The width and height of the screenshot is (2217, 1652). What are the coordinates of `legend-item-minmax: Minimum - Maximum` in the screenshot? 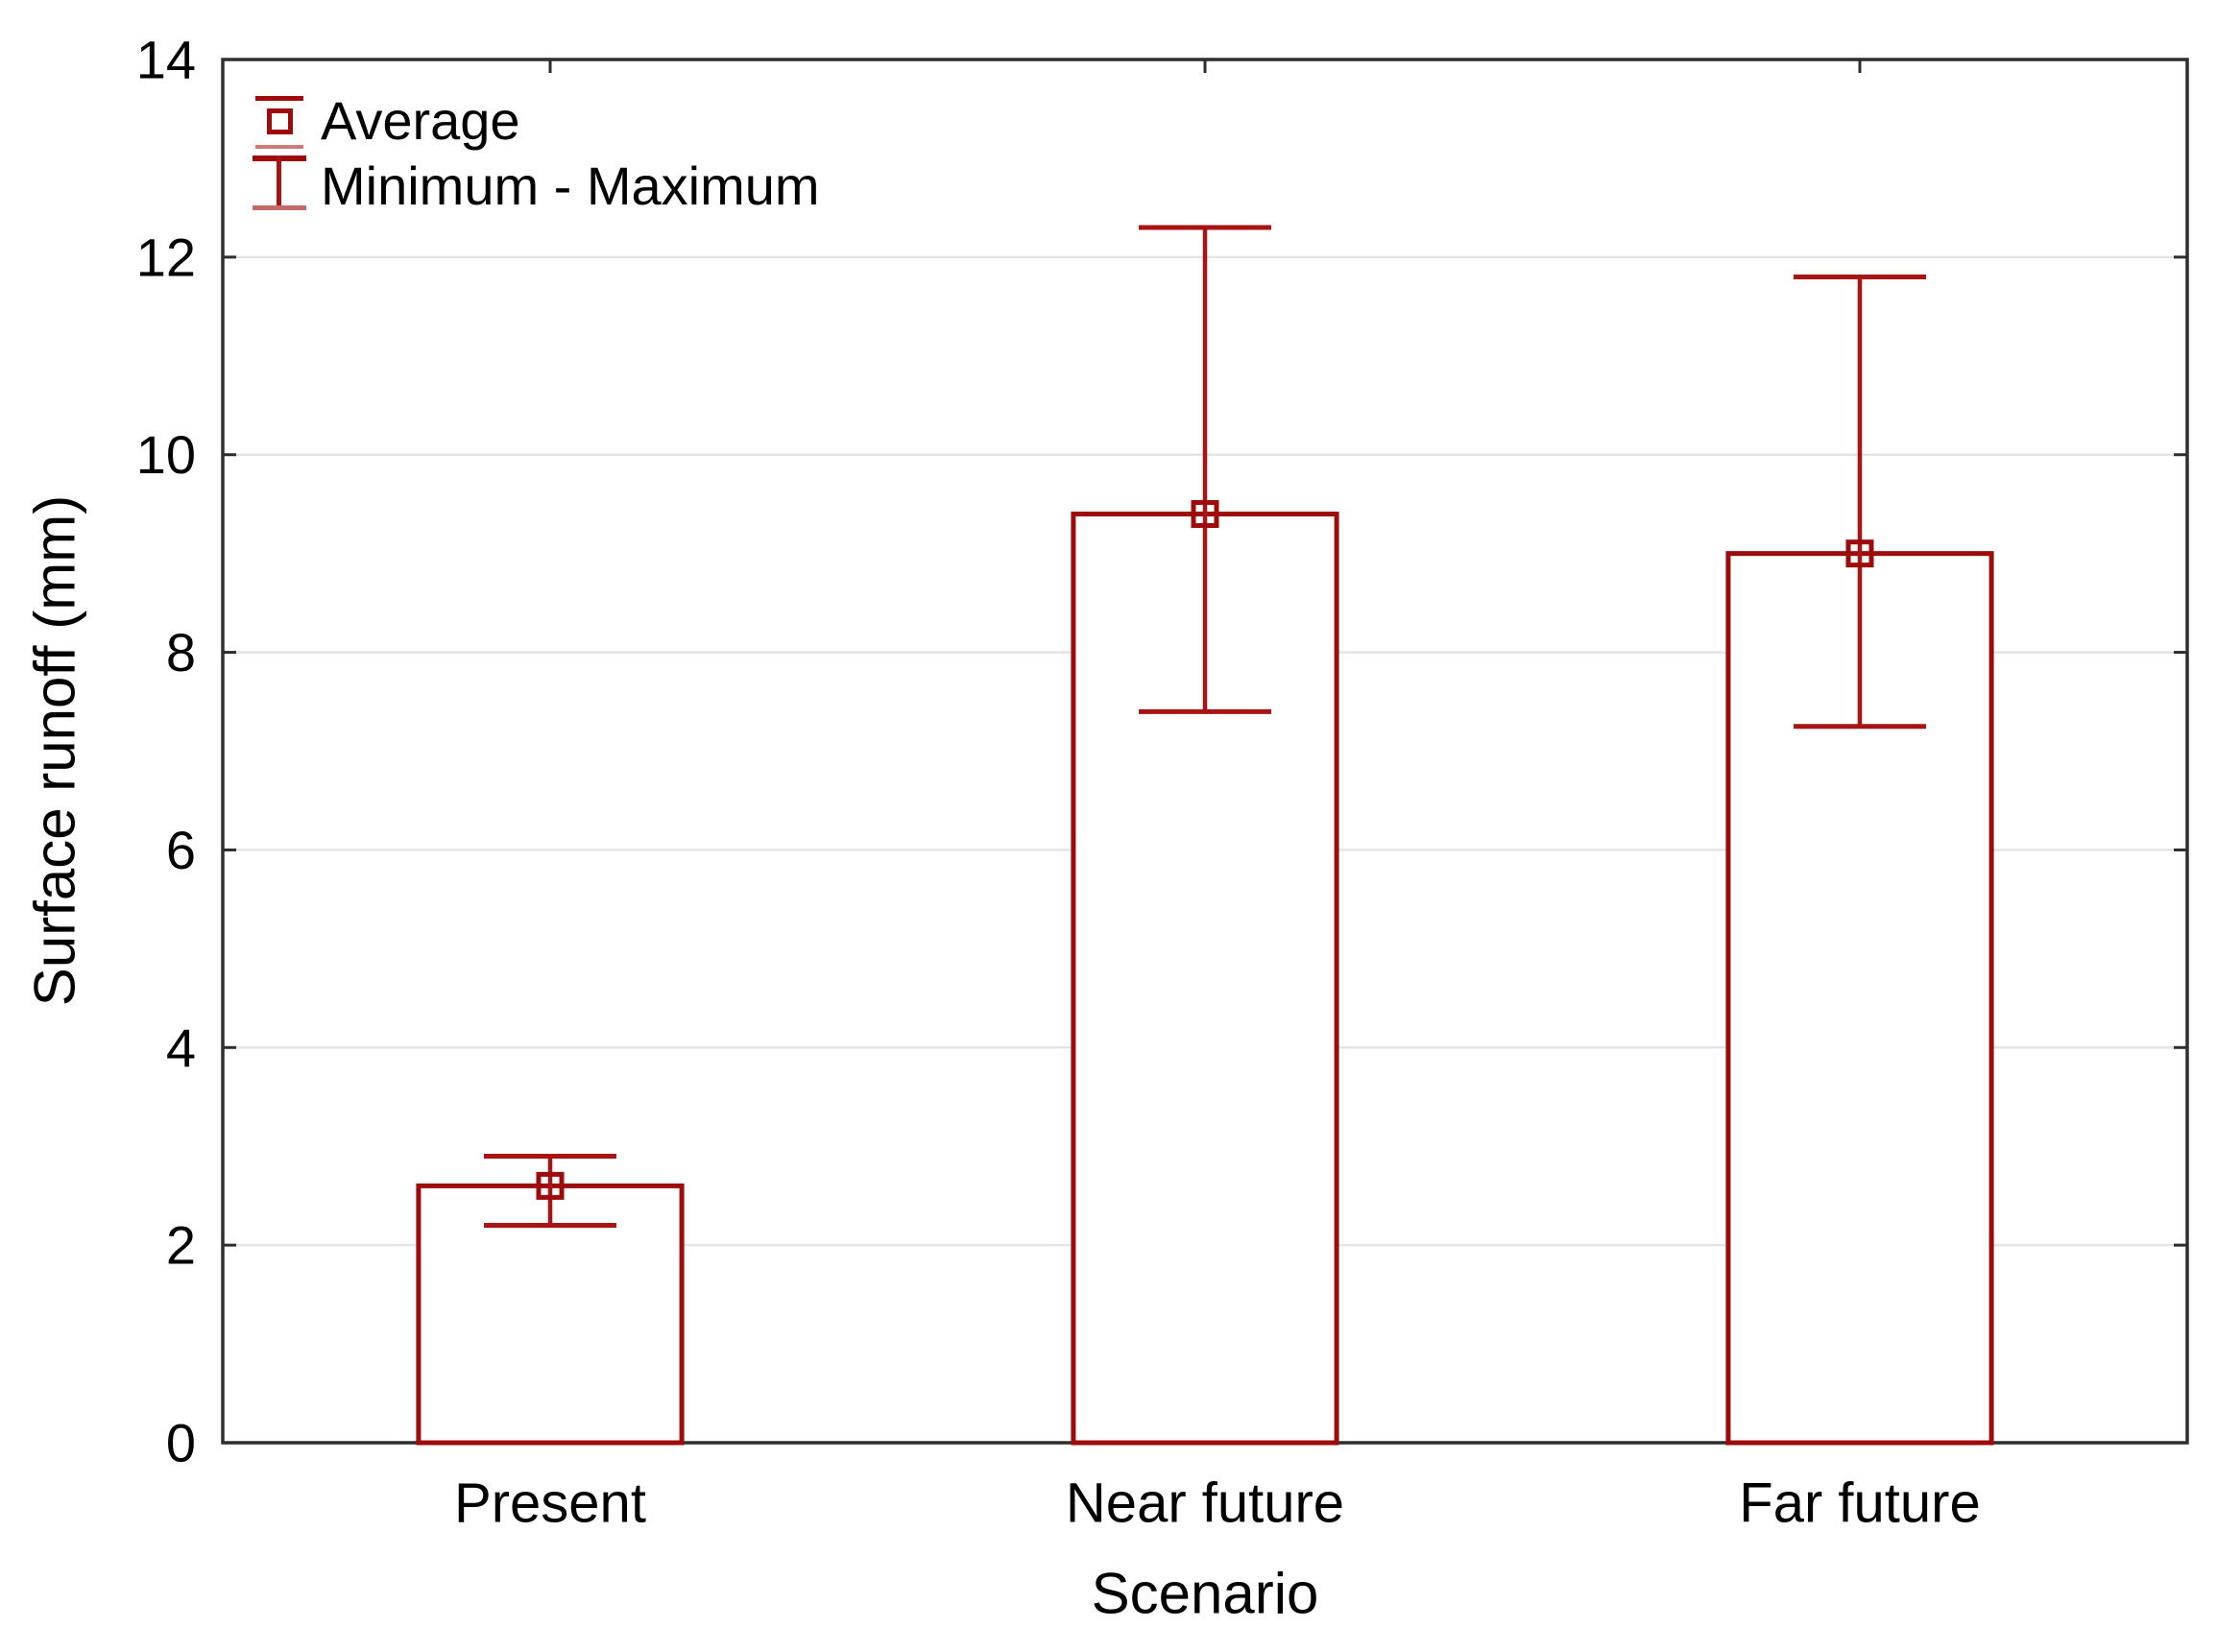 It's located at (536, 186).